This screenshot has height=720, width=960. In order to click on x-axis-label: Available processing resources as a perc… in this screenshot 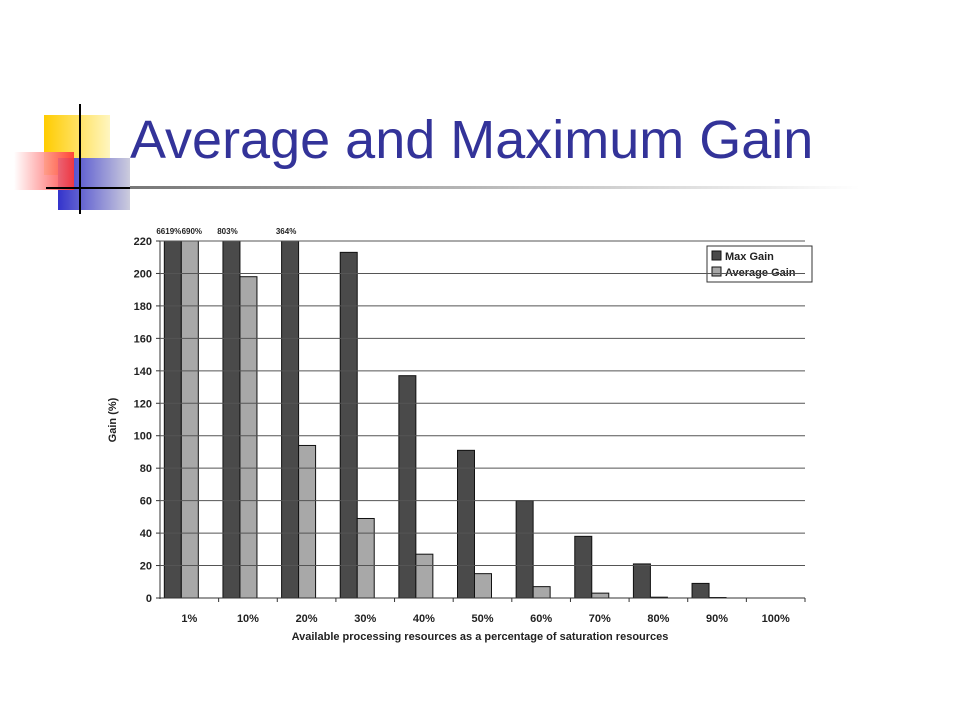, I will do `click(480, 637)`.